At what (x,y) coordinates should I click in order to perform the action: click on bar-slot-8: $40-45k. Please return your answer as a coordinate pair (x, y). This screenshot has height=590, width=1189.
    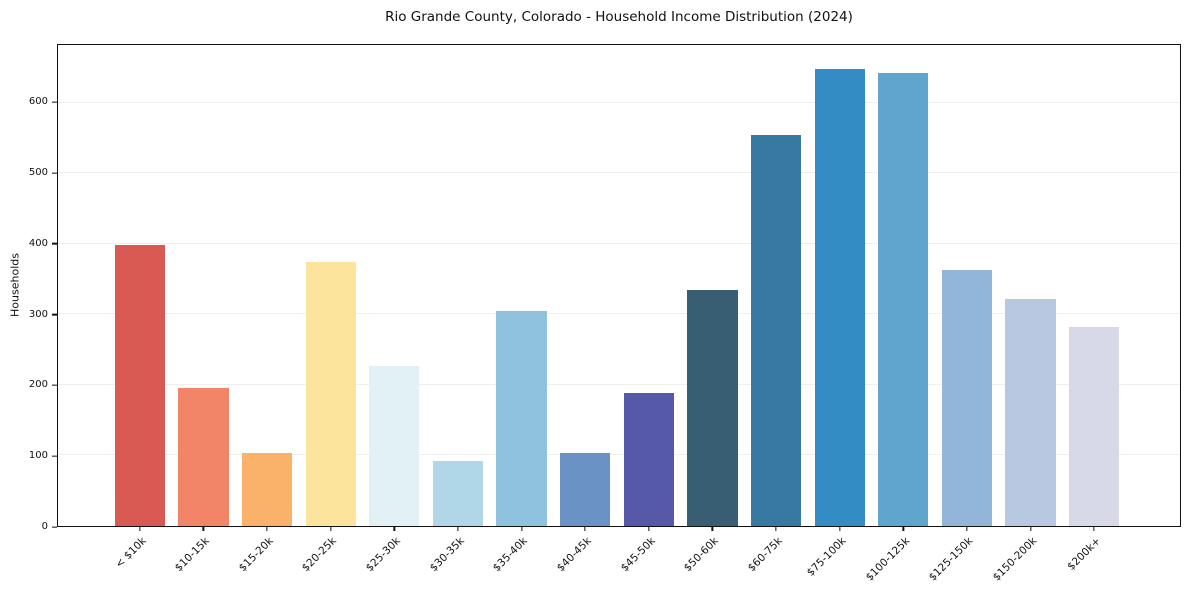
    Looking at the image, I should click on (585, 309).